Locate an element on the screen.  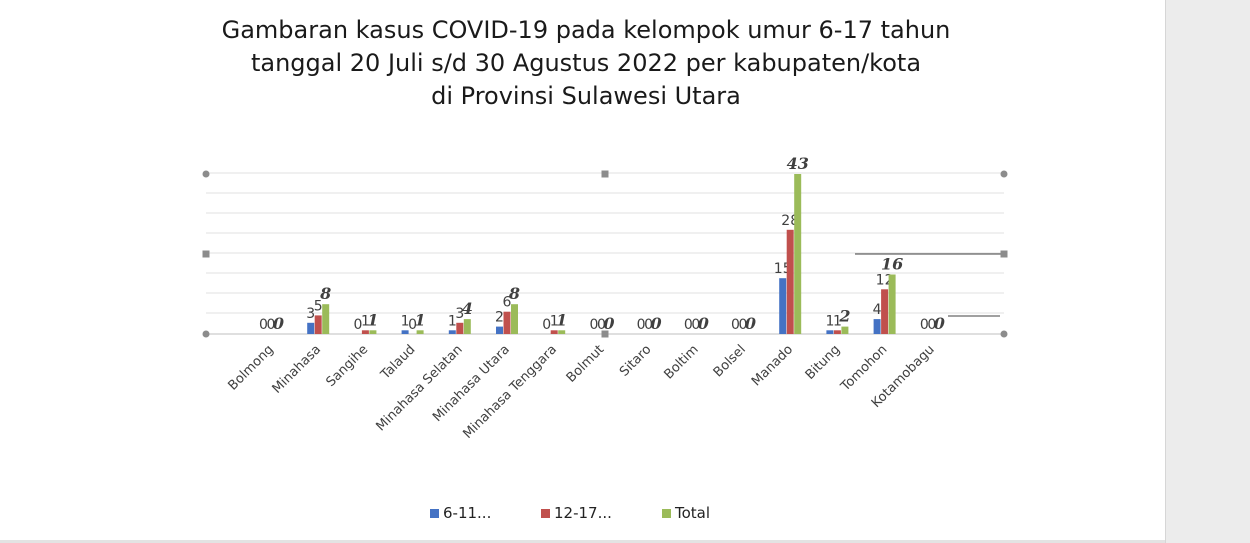
side-panel is located at coordinates (1207, 271).